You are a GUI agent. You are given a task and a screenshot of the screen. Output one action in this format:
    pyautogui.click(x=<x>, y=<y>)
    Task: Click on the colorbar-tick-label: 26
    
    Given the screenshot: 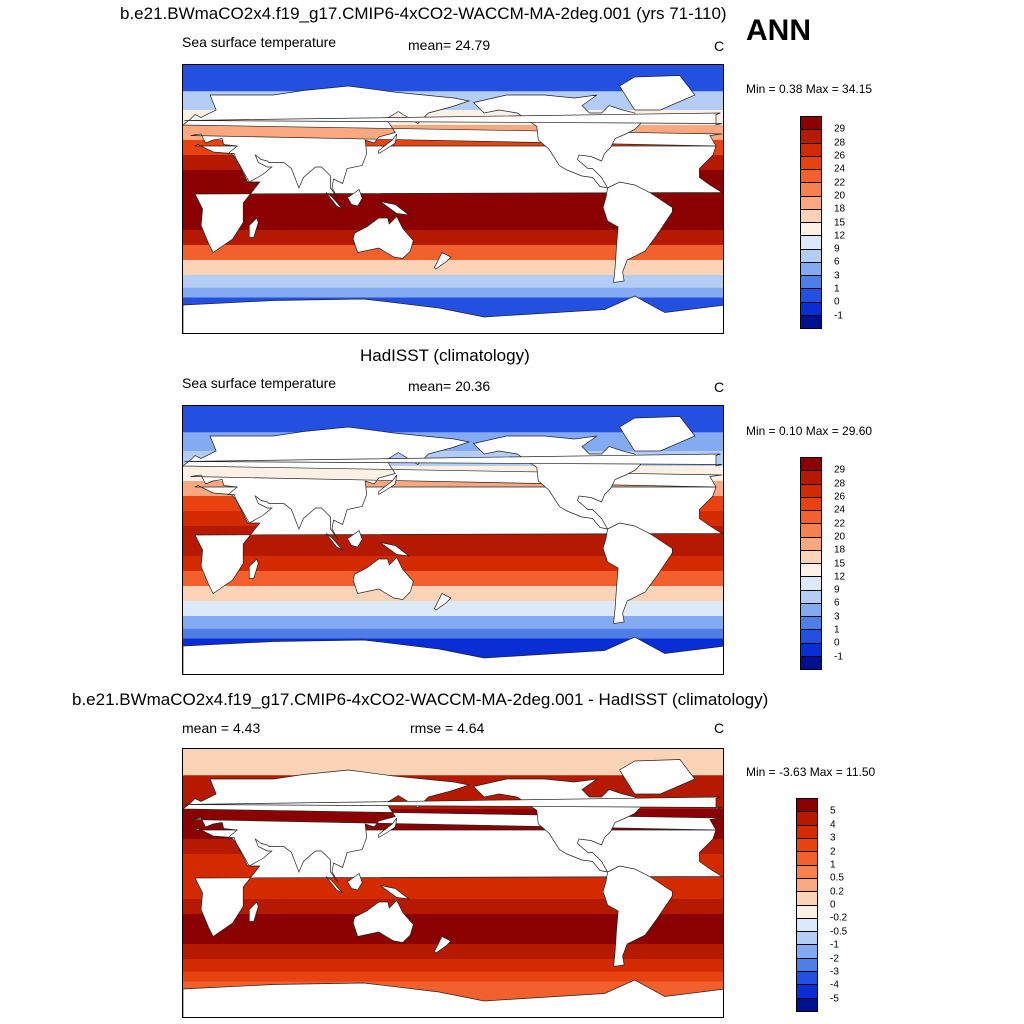 What is the action you would take?
    pyautogui.click(x=840, y=497)
    